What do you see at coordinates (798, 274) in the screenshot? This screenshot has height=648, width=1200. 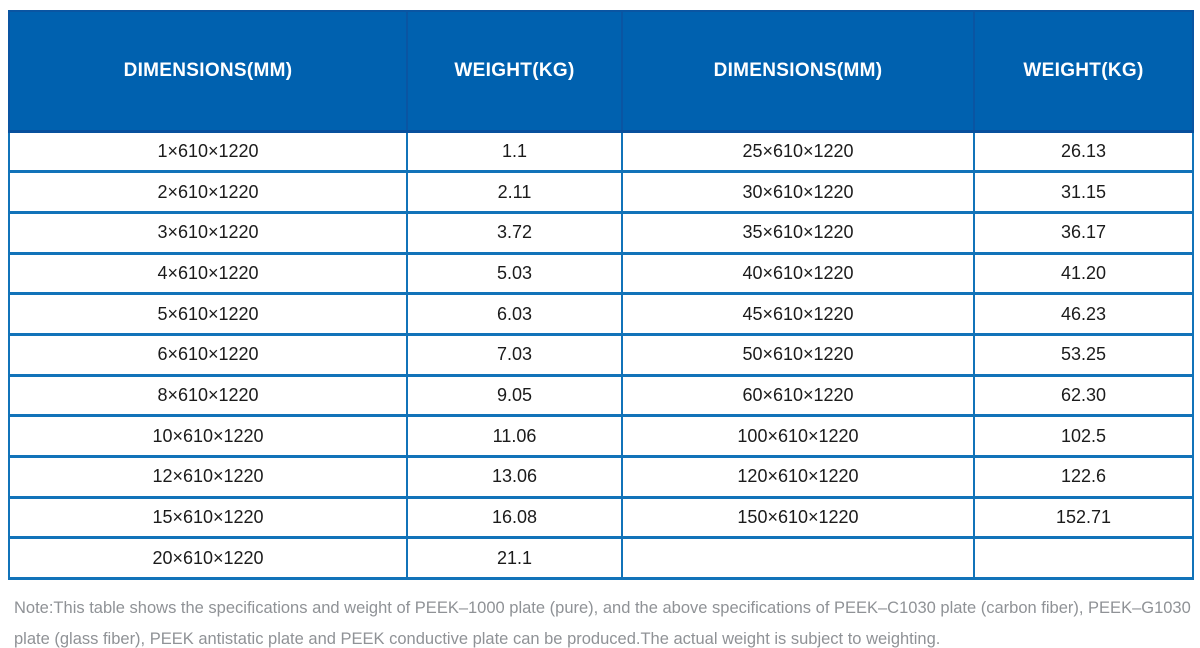 I see `table-cell: 40×610×1220` at bounding box center [798, 274].